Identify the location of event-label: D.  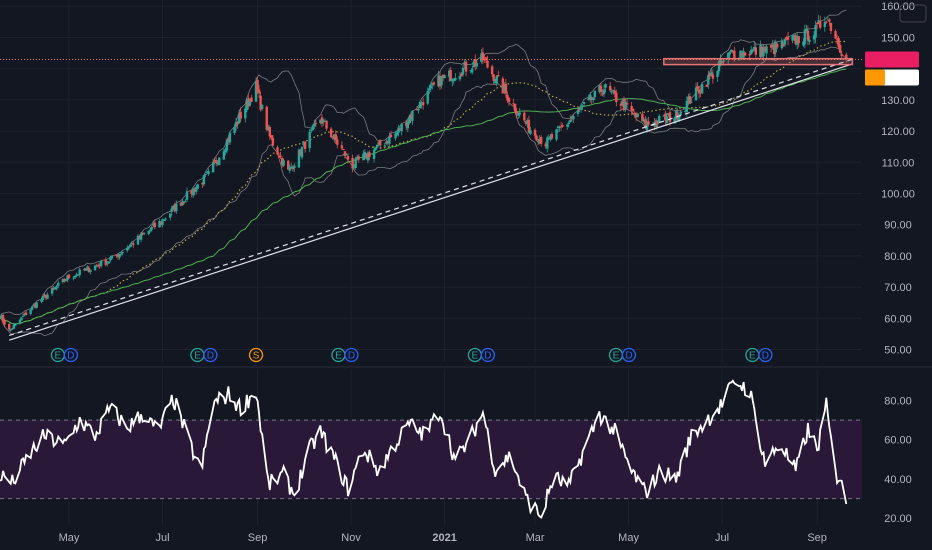
(351, 356).